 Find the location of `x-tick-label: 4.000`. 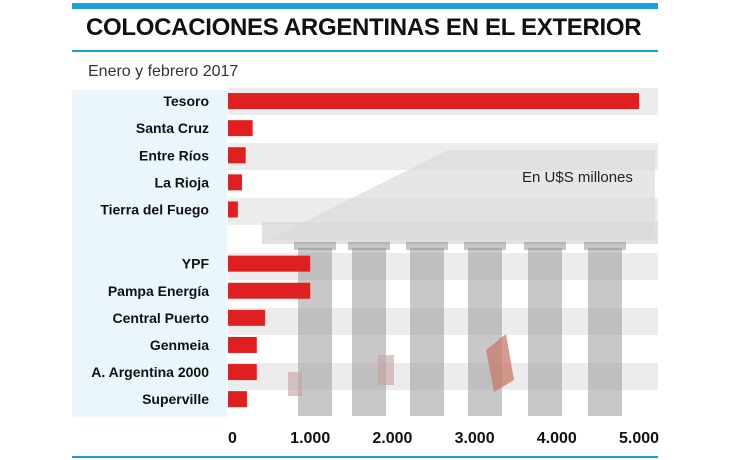

x-tick-label: 4.000 is located at coordinates (557, 438).